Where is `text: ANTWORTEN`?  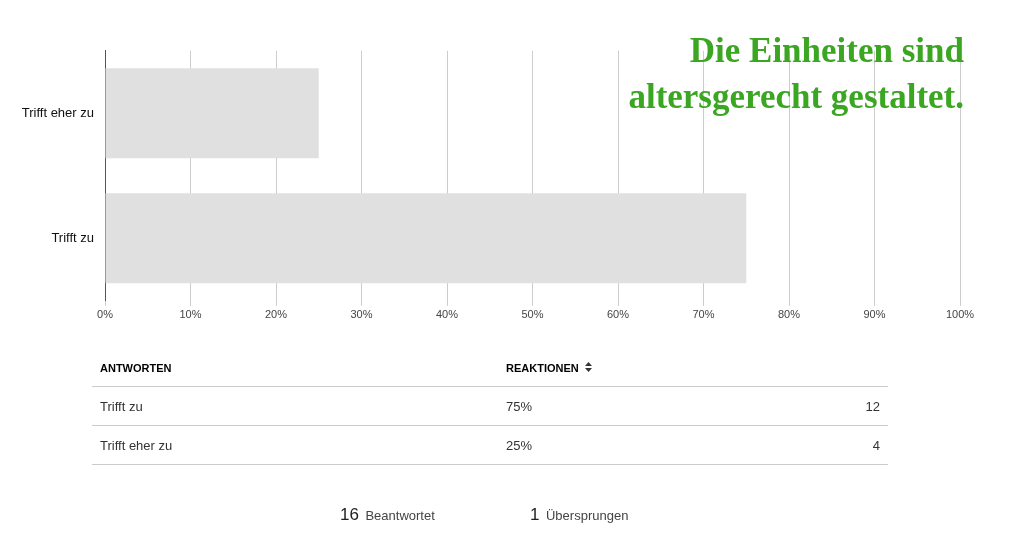
text: ANTWORTEN is located at coordinates (295, 368).